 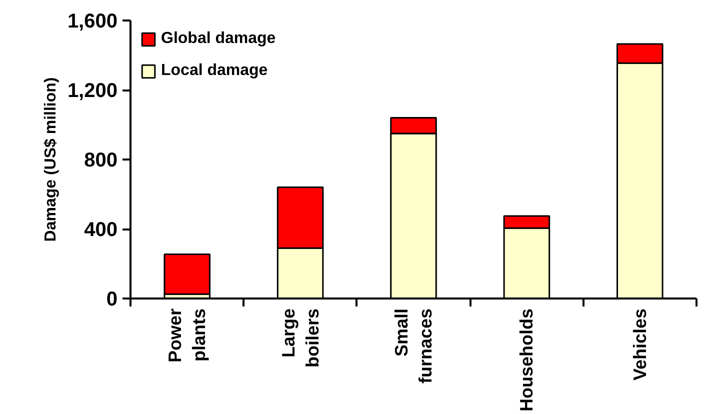 What do you see at coordinates (218, 39) in the screenshot?
I see `legend-label: Global damage` at bounding box center [218, 39].